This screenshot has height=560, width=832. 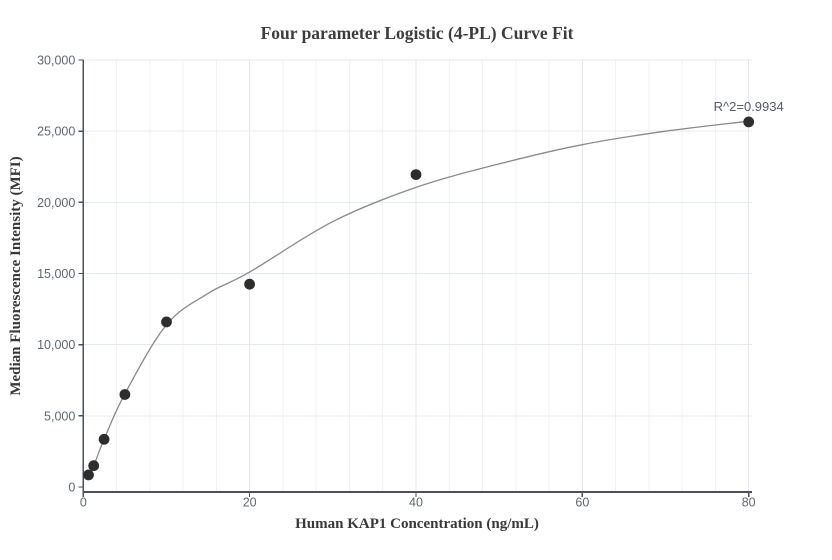 I want to click on x-tick-label: 40, so click(x=416, y=503).